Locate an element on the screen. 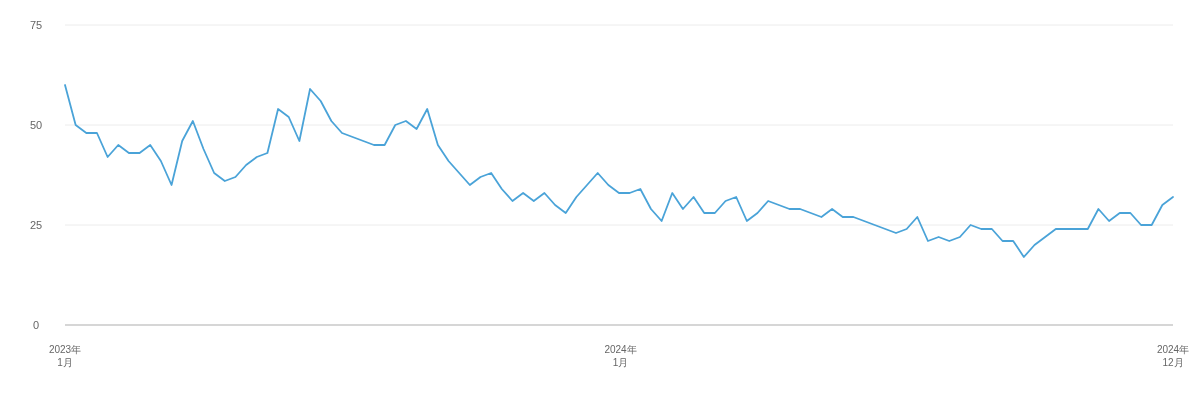  x-tick-label: 2023年 1月 is located at coordinates (65, 356).